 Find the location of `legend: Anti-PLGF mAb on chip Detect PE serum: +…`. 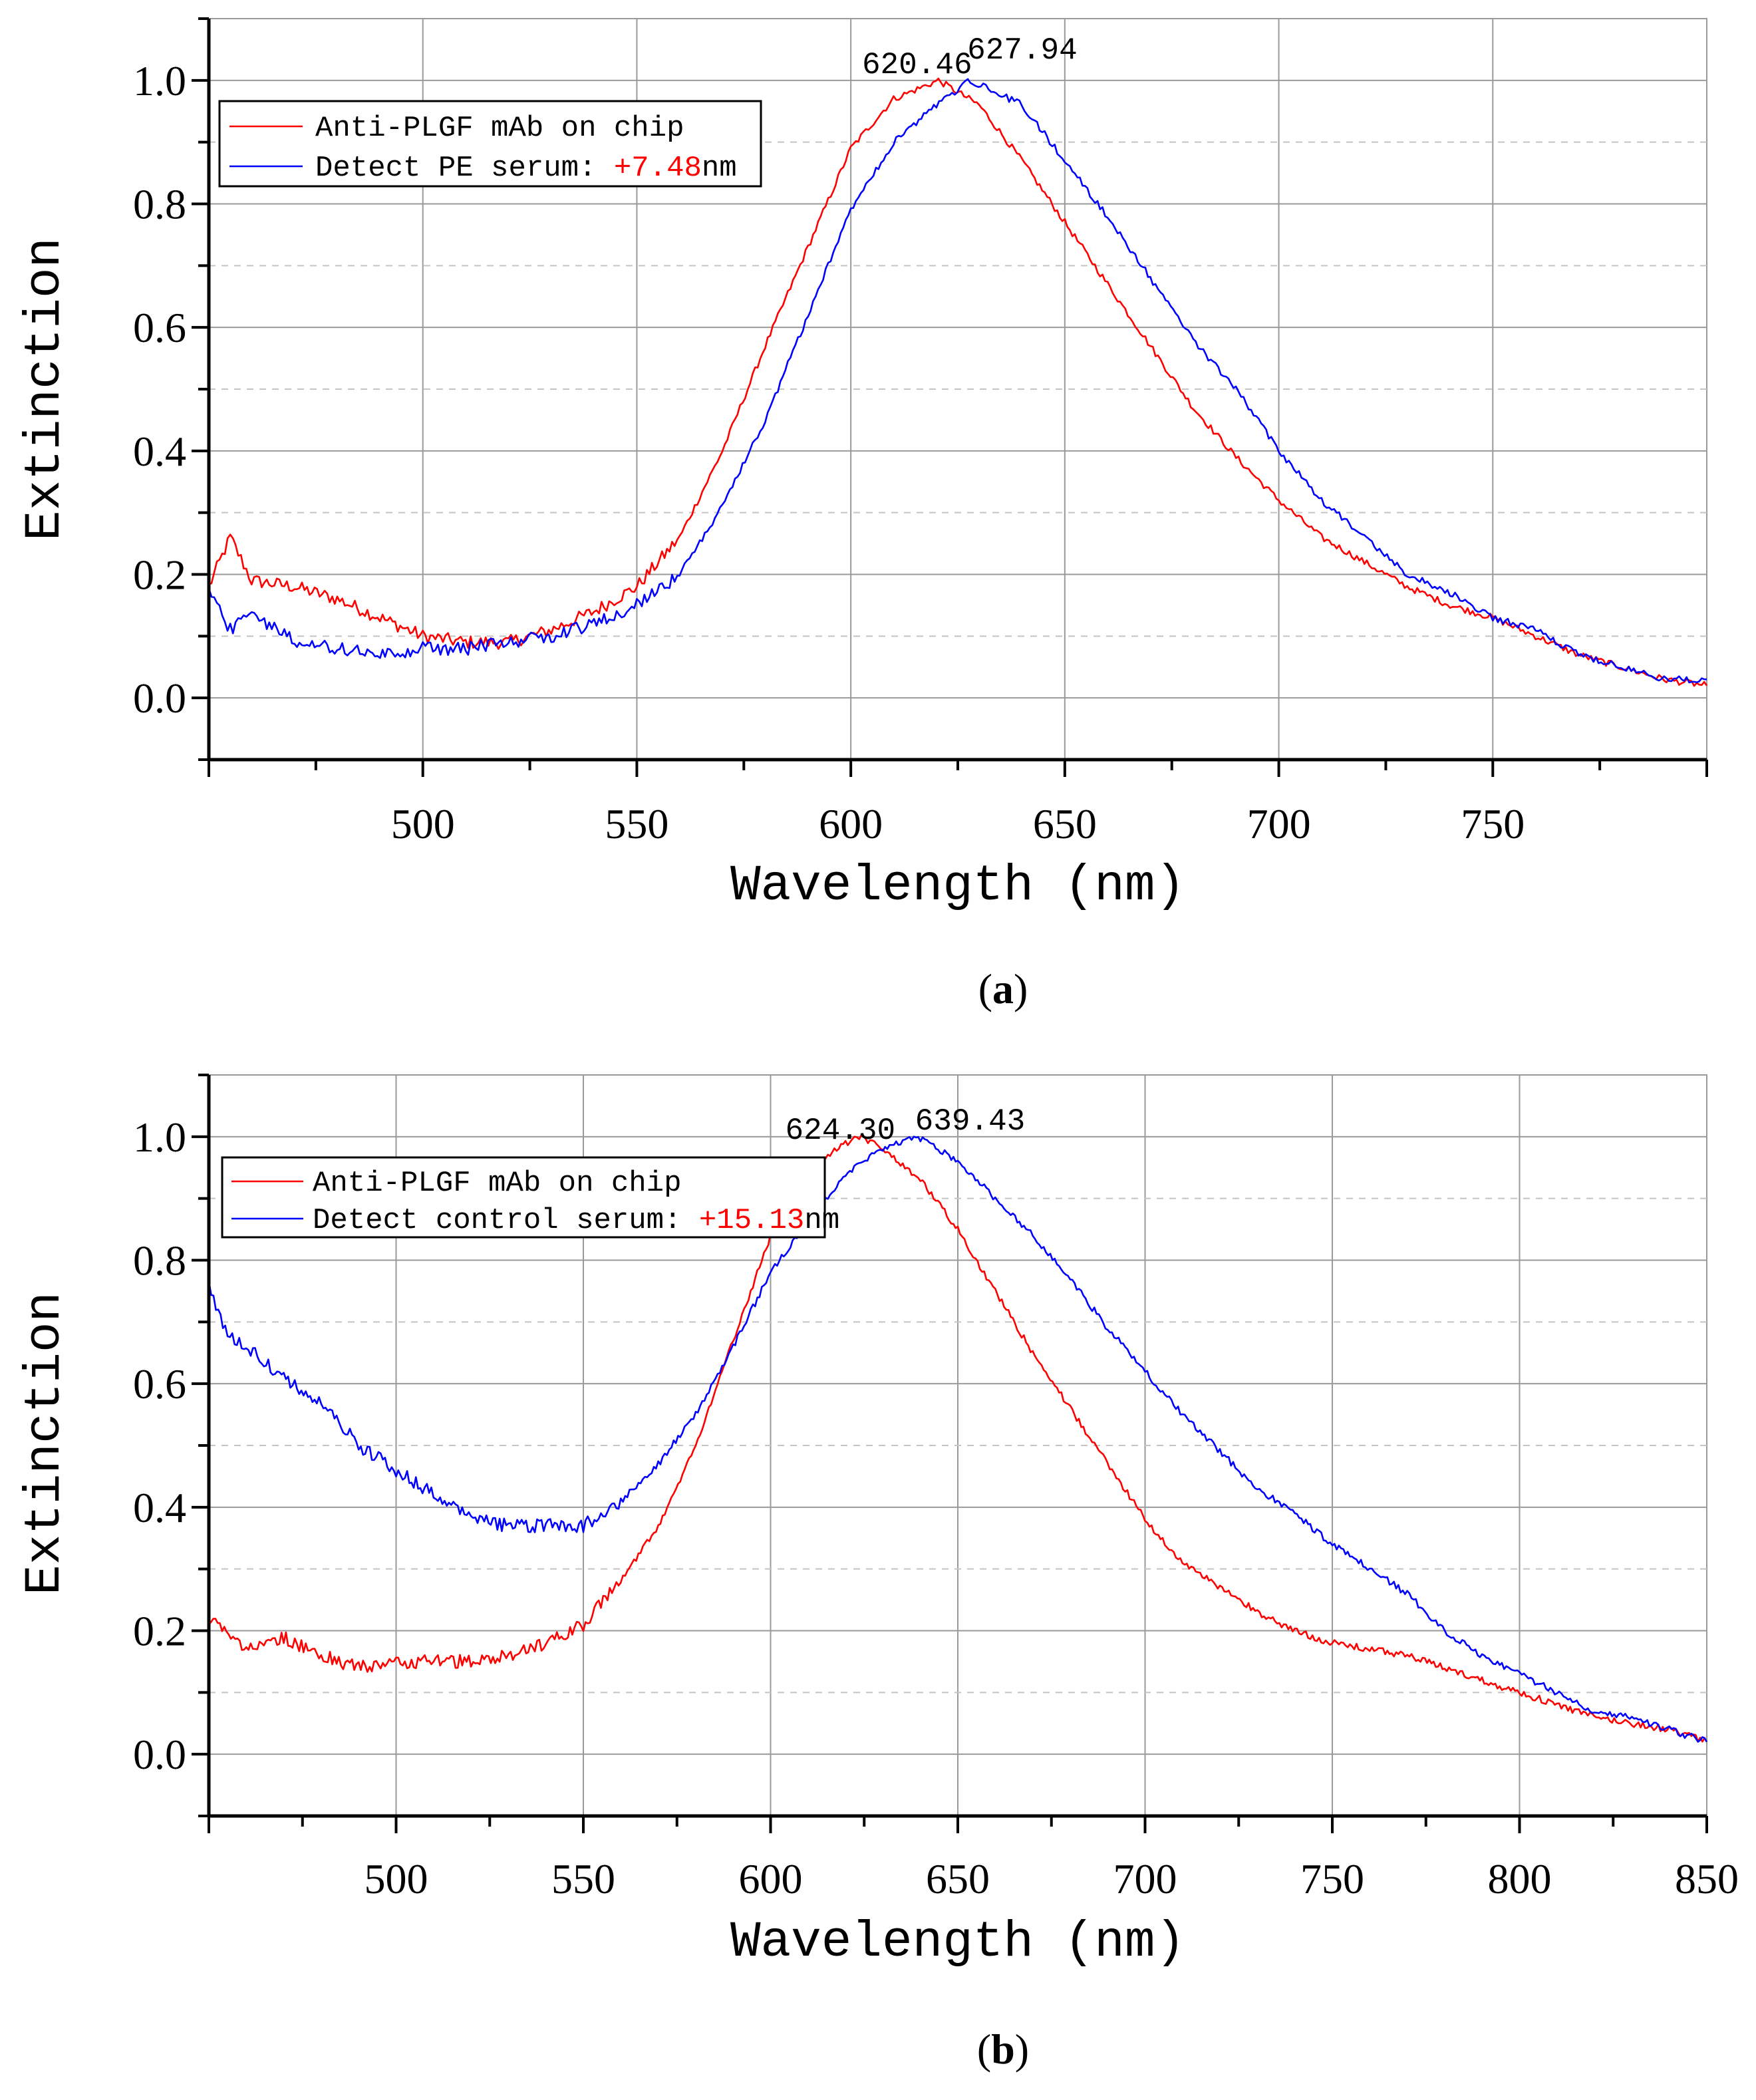

legend: Anti-PLGF mAb on chip Detect PE serum: +… is located at coordinates (490, 144).